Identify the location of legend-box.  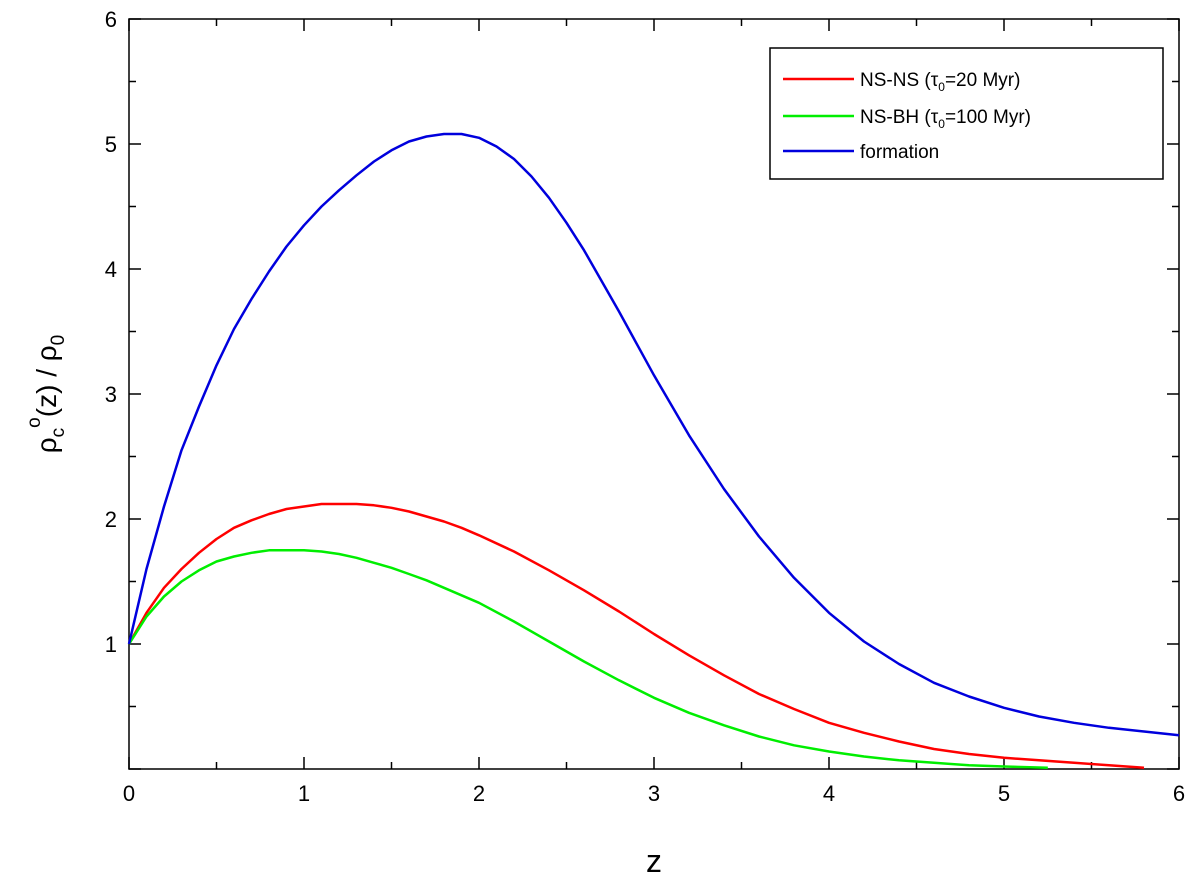
(966, 113).